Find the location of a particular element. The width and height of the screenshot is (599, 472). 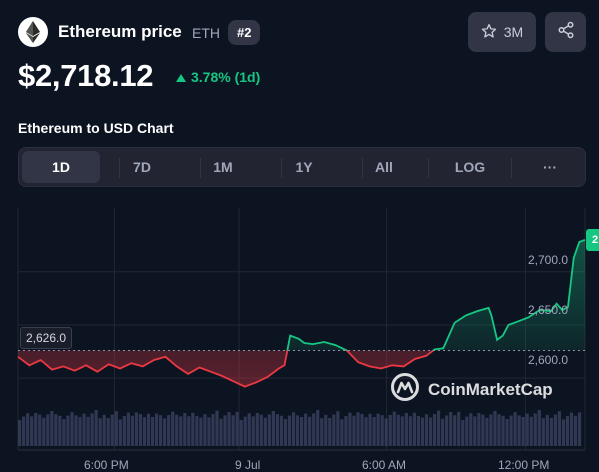

price-change-value: 3.78% (1d) is located at coordinates (226, 77).